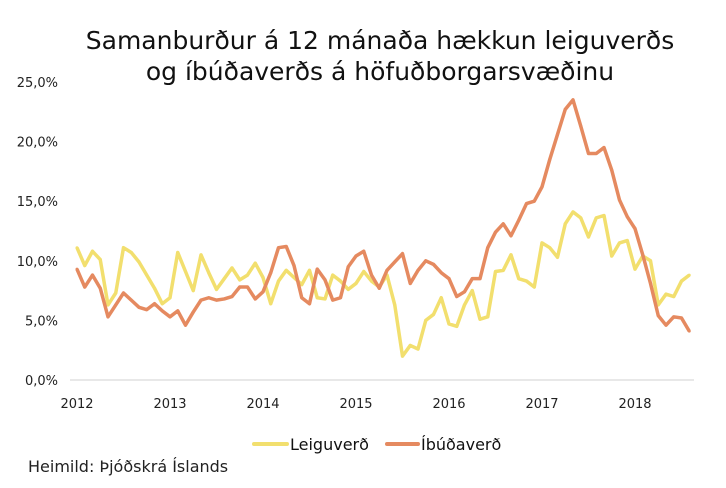 This screenshot has height=488, width=726. What do you see at coordinates (76, 404) in the screenshot?
I see `x-tick-label: 2012` at bounding box center [76, 404].